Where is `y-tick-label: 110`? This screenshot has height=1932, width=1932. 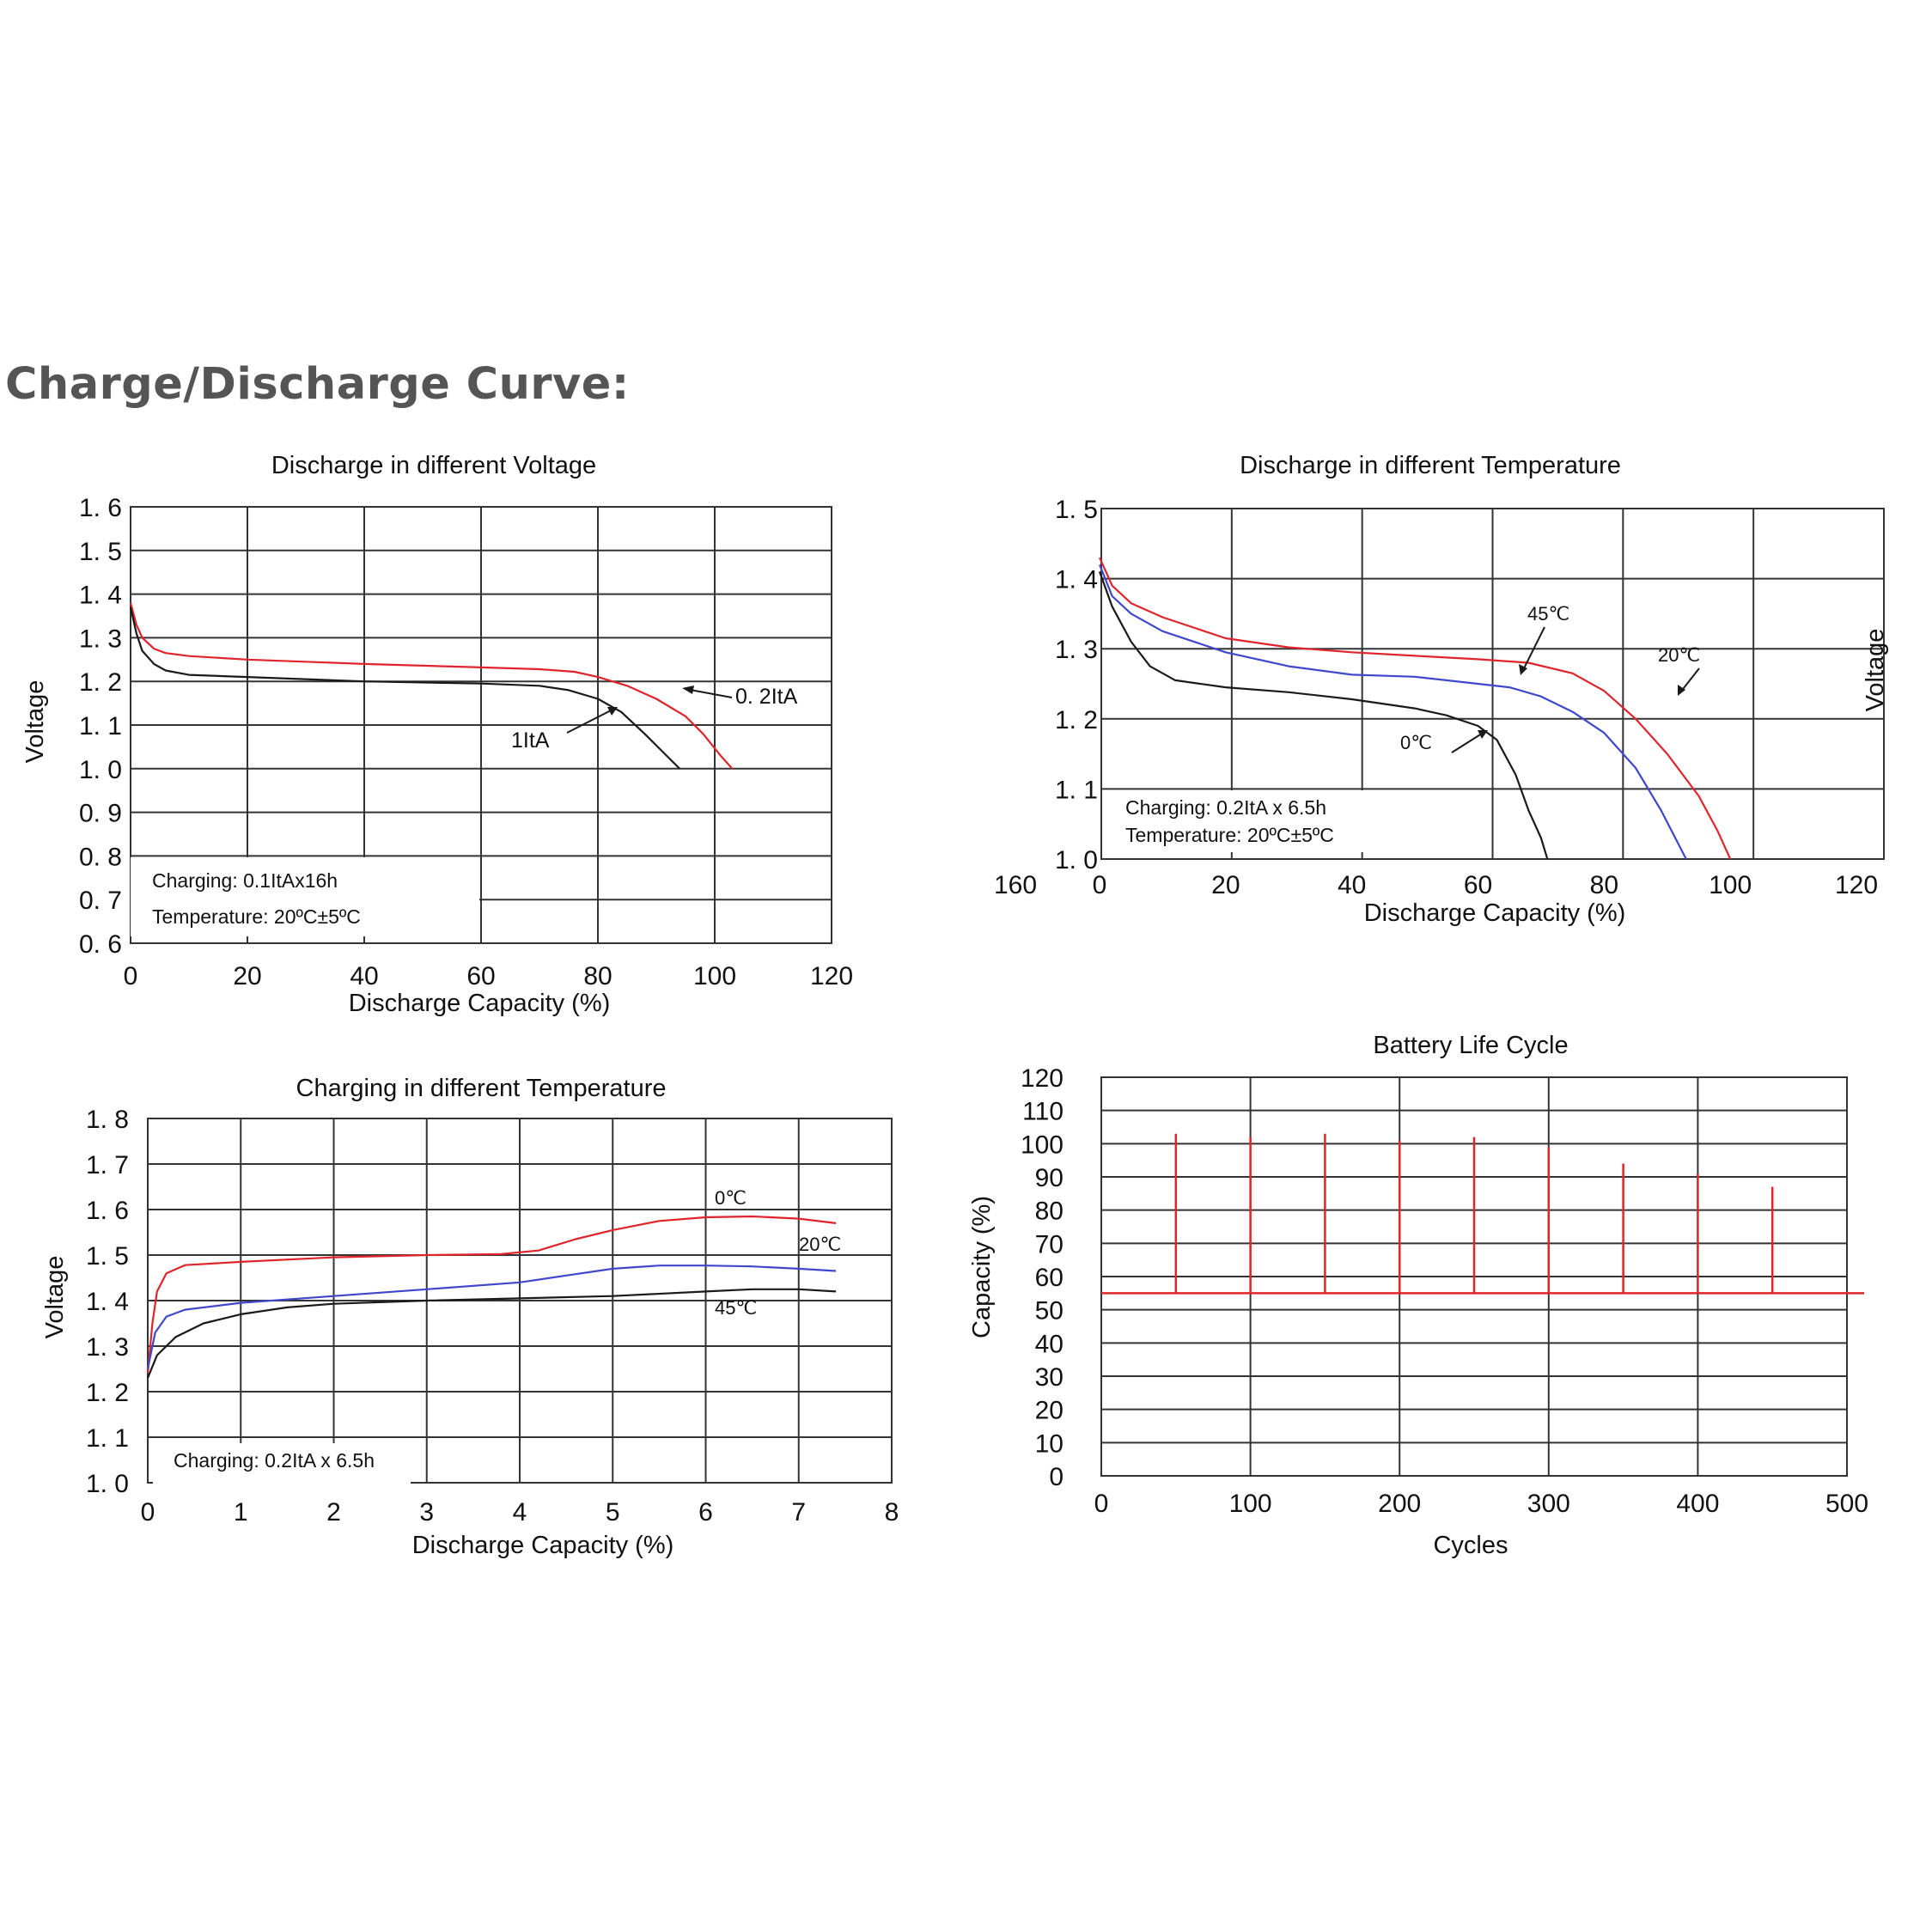
y-tick-label: 110 is located at coordinates (1043, 1112).